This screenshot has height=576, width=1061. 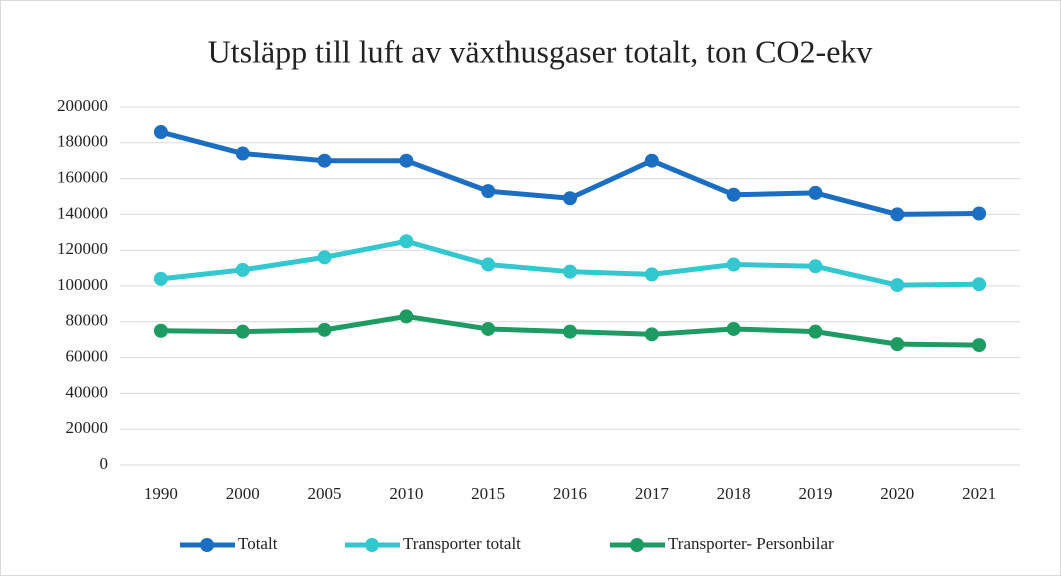 What do you see at coordinates (82, 177) in the screenshot?
I see `y-tick-label: 160000` at bounding box center [82, 177].